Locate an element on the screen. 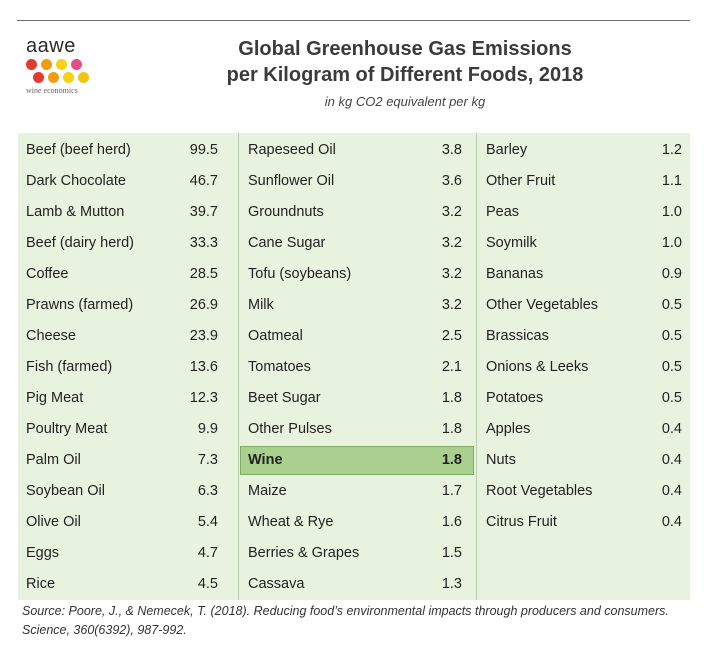 Image resolution: width=709 pixels, height=658 pixels. food-name: Rapeseed Oil is located at coordinates (292, 150).